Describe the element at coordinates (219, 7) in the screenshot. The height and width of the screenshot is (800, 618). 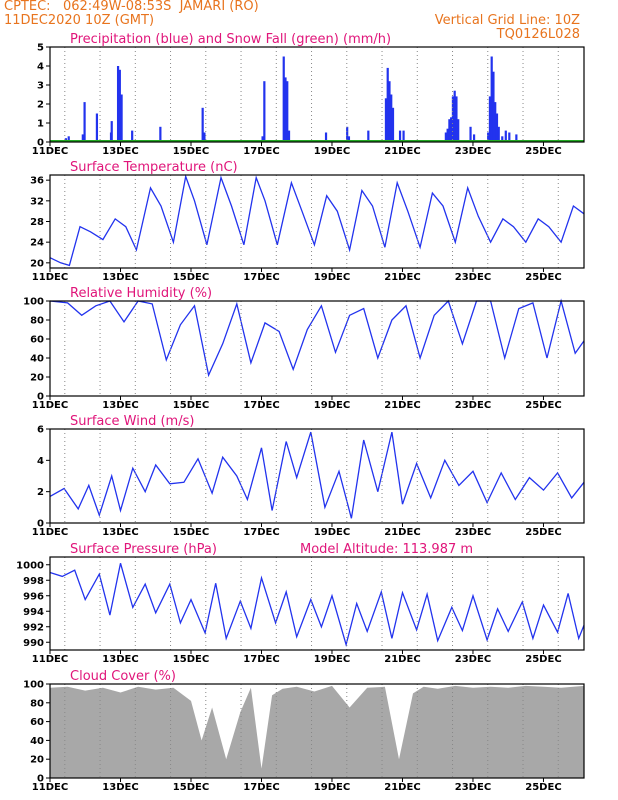
I see `header-location: JAMARI (RO)` at that location.